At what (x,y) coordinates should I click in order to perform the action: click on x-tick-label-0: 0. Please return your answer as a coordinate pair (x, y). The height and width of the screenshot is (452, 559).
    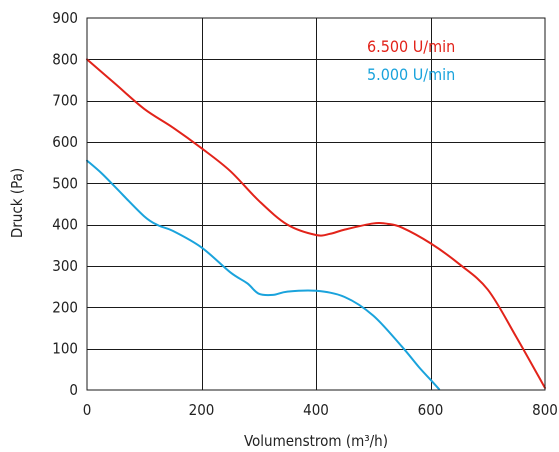
    Looking at the image, I should click on (87, 410).